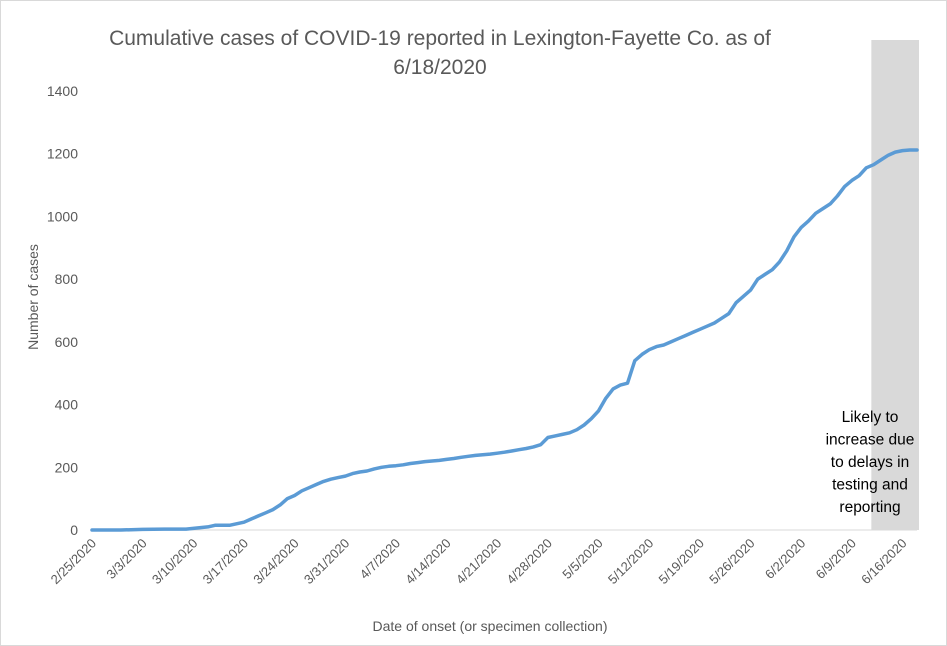  Describe the element at coordinates (276, 562) in the screenshot. I see `x-tick-label: 3/24/2020` at that location.